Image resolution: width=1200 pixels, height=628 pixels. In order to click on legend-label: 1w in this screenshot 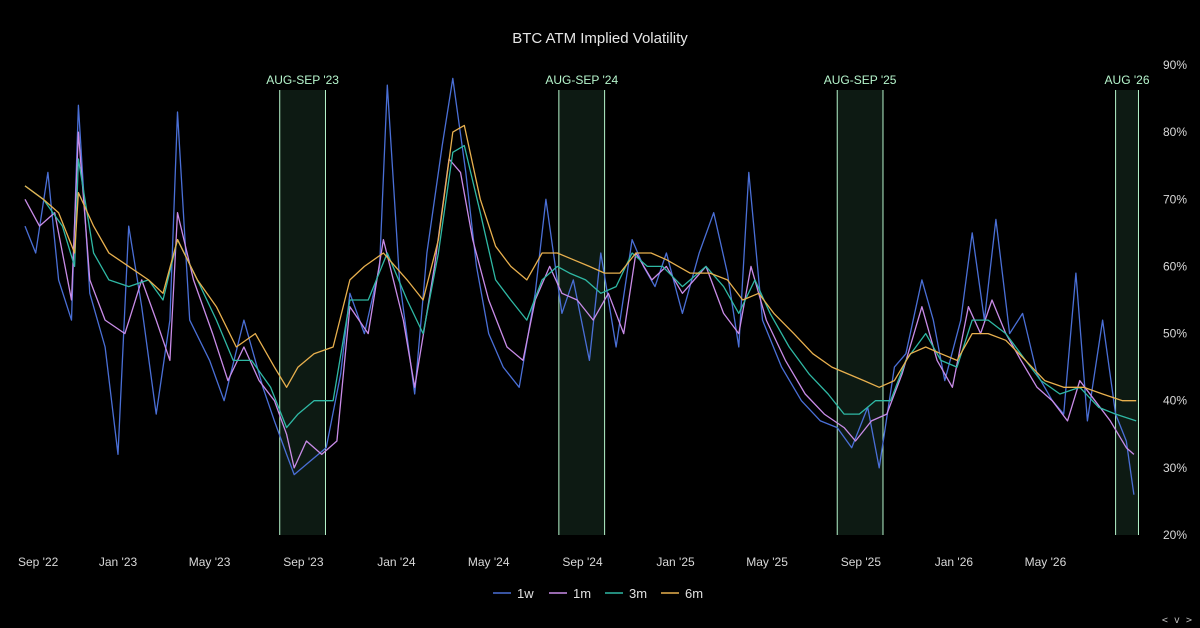, I will do `click(525, 593)`.